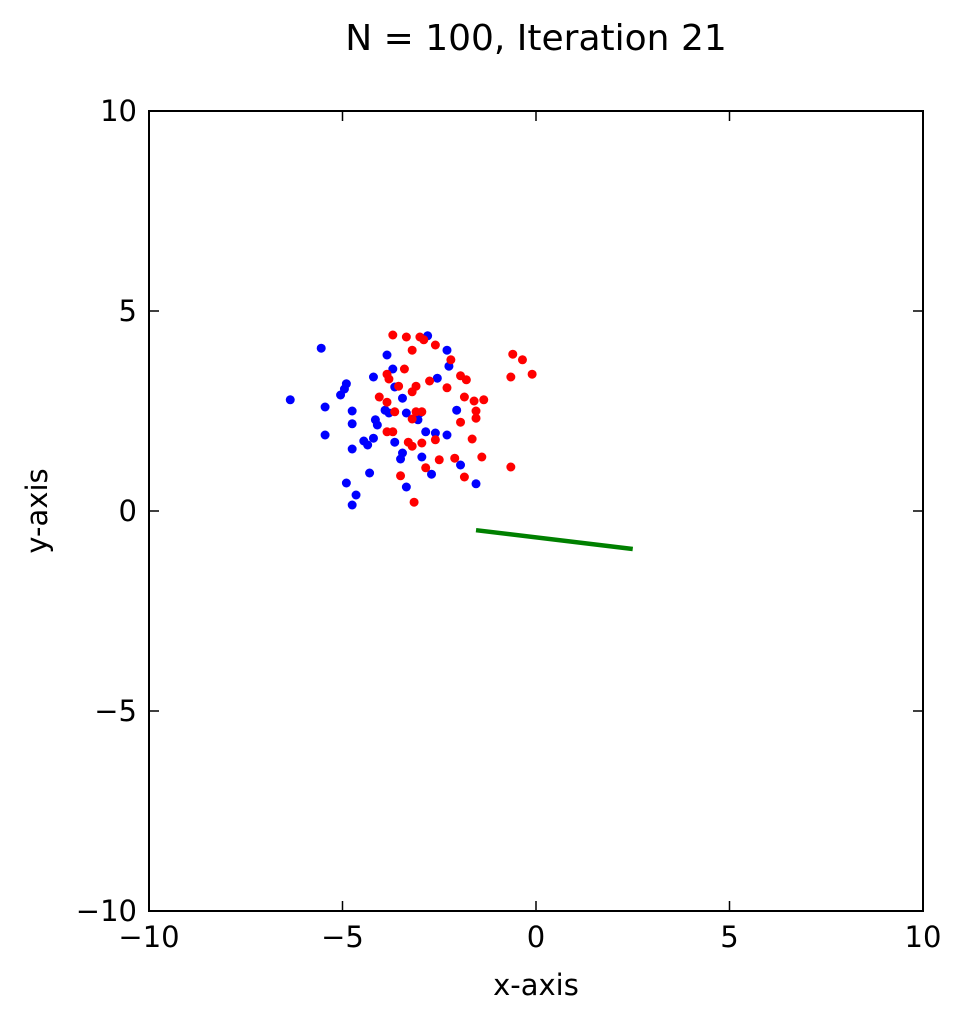 The width and height of the screenshot is (964, 1022). What do you see at coordinates (536, 937) in the screenshot?
I see `x-tick-label: 0` at bounding box center [536, 937].